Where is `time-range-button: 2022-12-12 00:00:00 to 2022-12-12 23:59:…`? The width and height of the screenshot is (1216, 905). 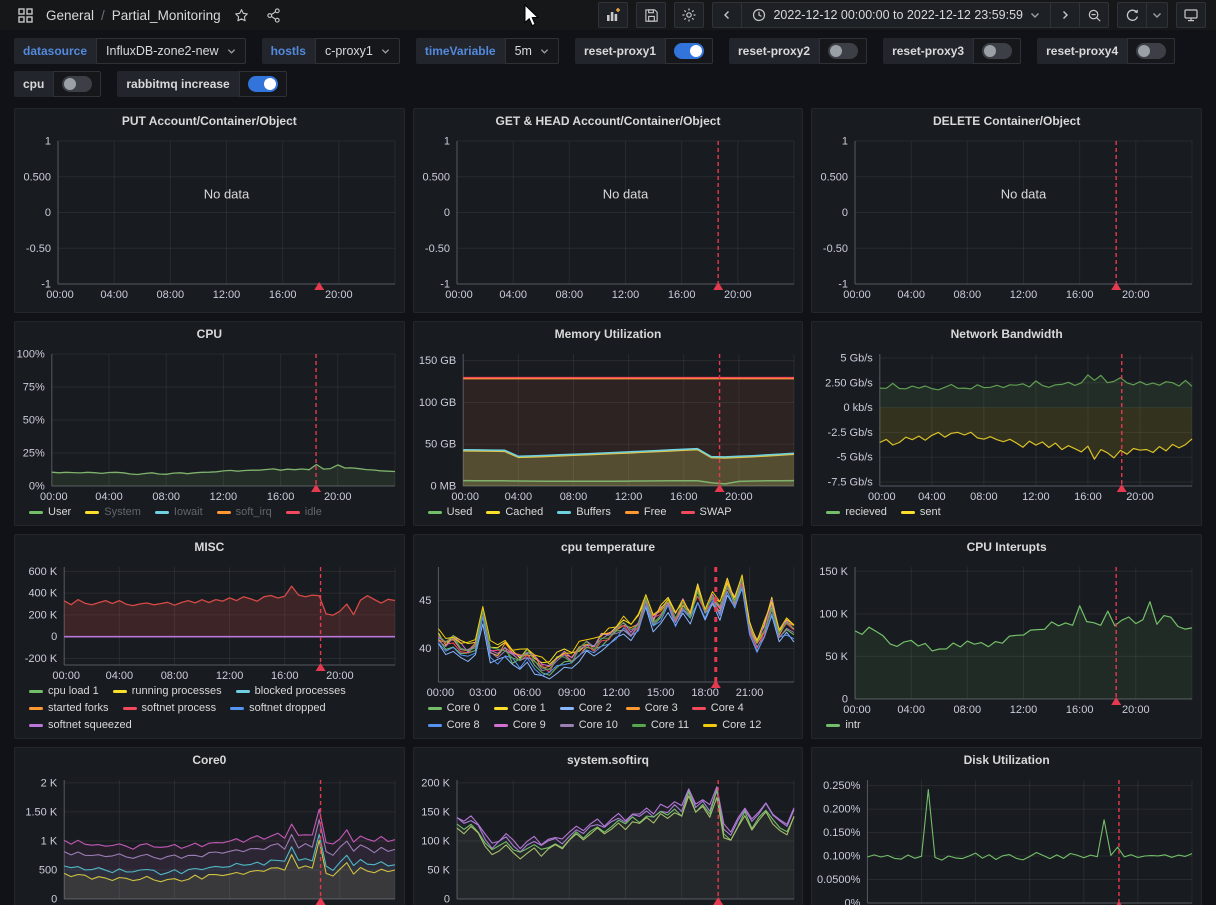
time-range-button: 2022-12-12 00:00:00 to 2022-12-12 23:59:… is located at coordinates (896, 15).